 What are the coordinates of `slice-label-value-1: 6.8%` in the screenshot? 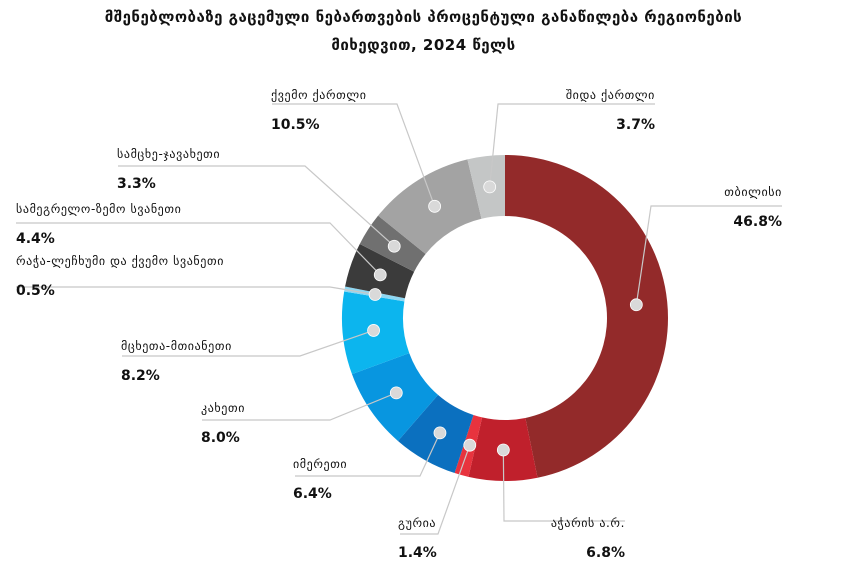 It's located at (605, 553).